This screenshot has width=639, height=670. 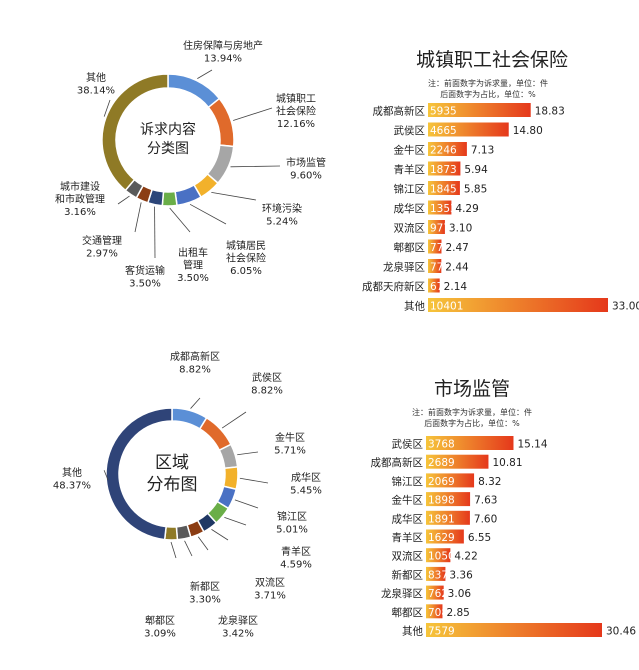 I want to click on count-label: 10401, so click(x=446, y=307).